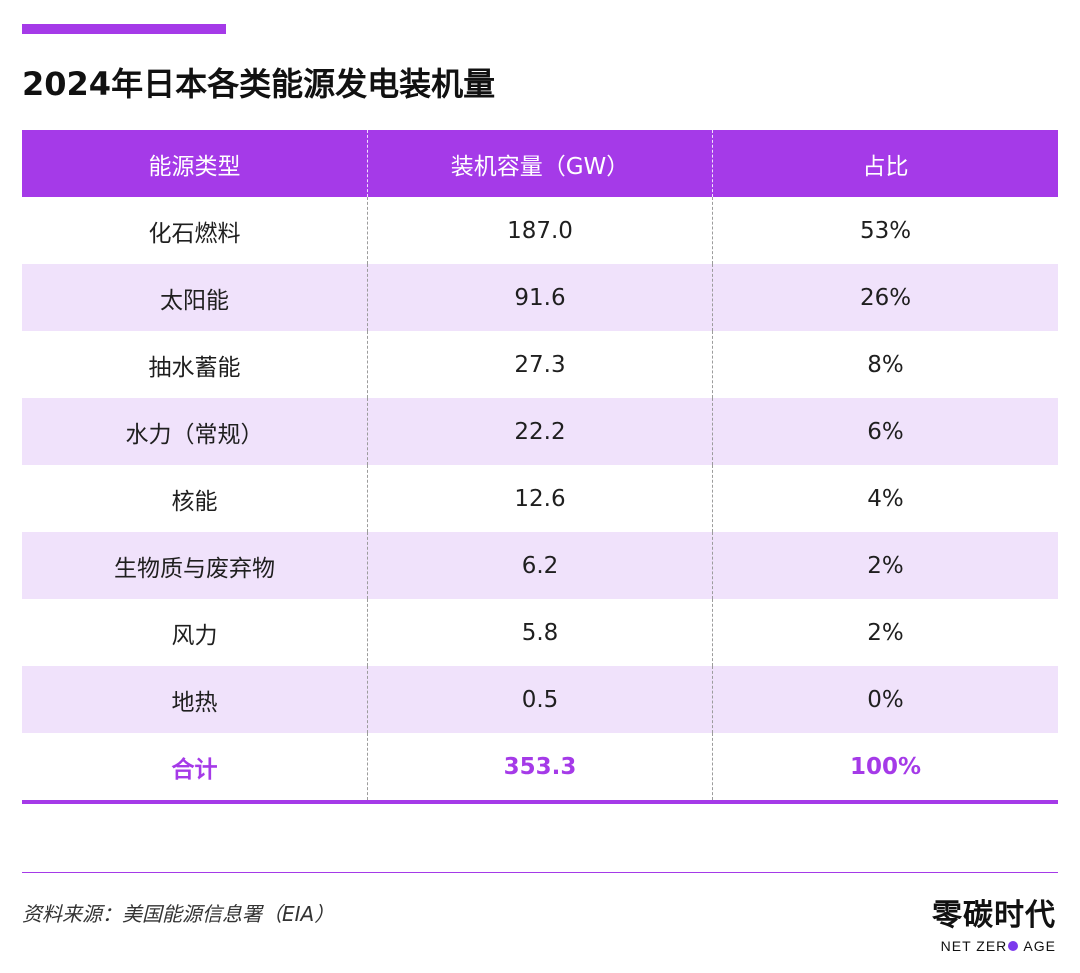  Describe the element at coordinates (194, 702) in the screenshot. I see `energy-type-cell: 地热` at that location.